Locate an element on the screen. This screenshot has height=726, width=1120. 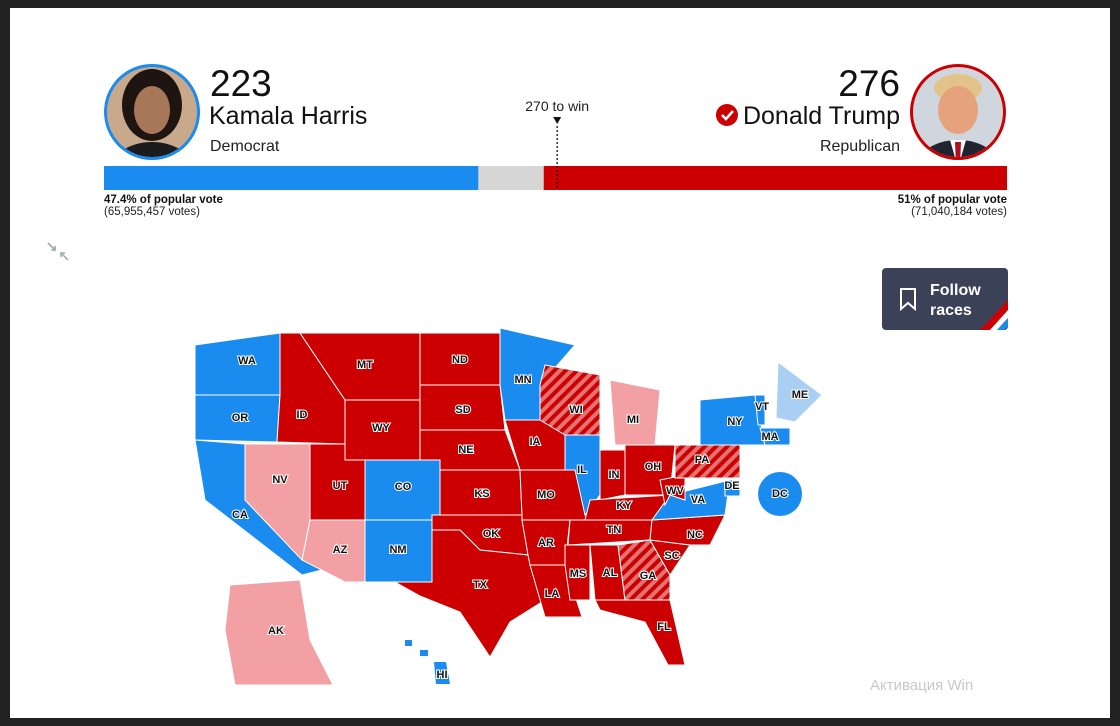
state-label: OH is located at coordinates (653, 467).